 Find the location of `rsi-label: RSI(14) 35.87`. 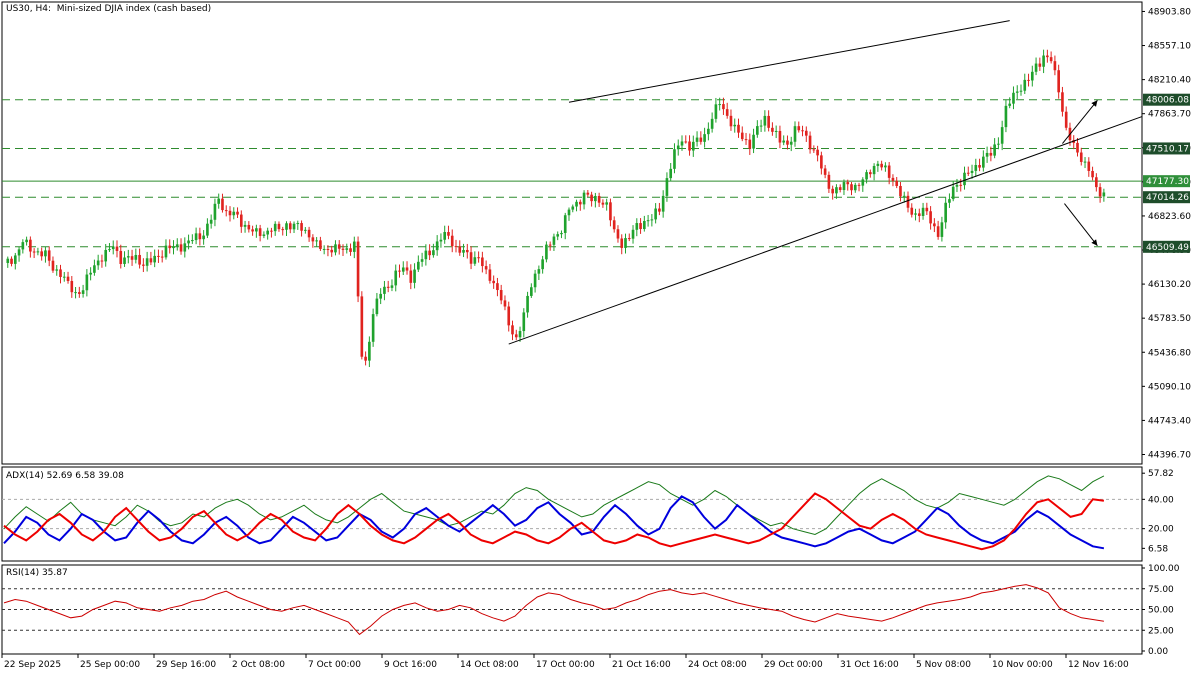

rsi-label: RSI(14) 35.87 is located at coordinates (37, 573).